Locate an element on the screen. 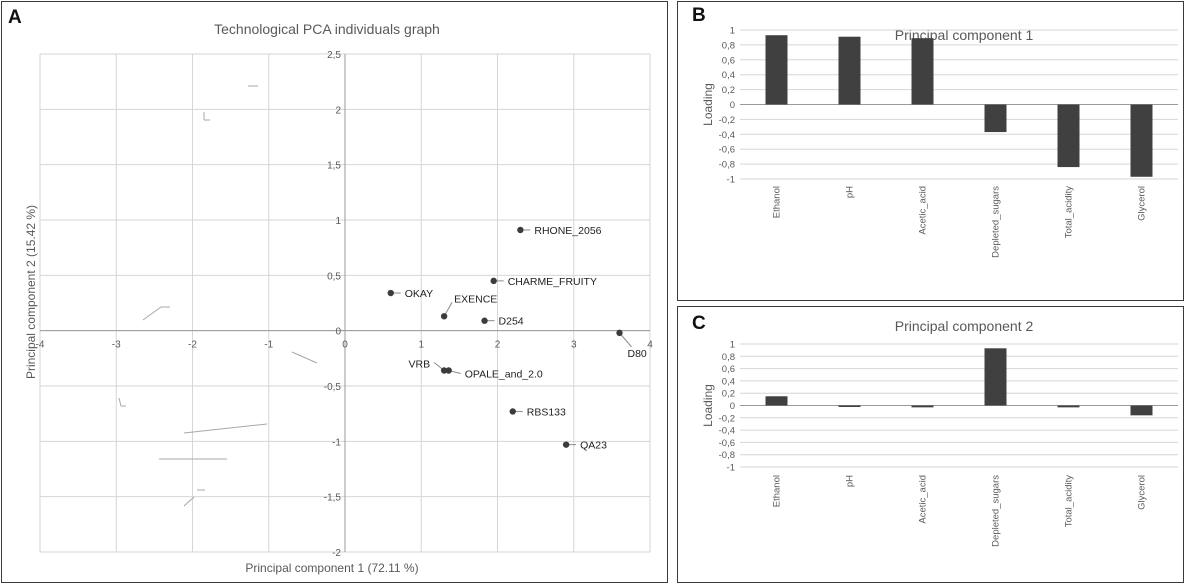  x-tick-label: 4 is located at coordinates (650, 345).